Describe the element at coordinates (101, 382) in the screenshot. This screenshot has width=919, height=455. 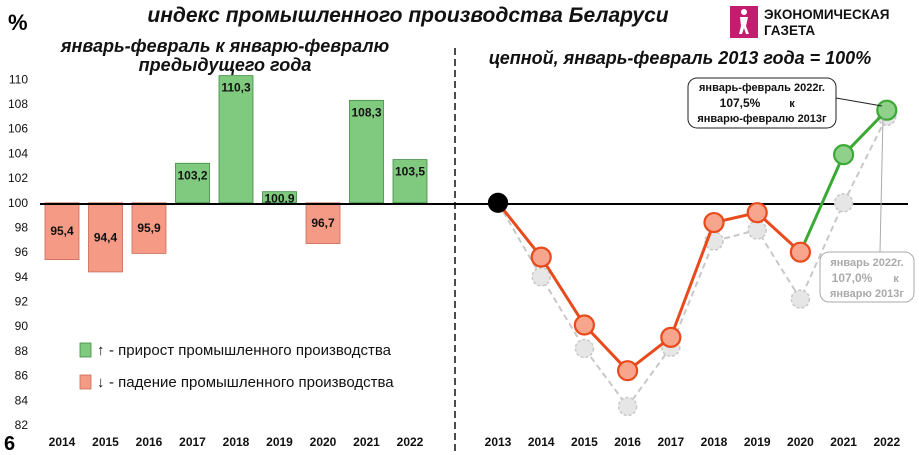
I see `legend-arrow-down: ↓` at that location.